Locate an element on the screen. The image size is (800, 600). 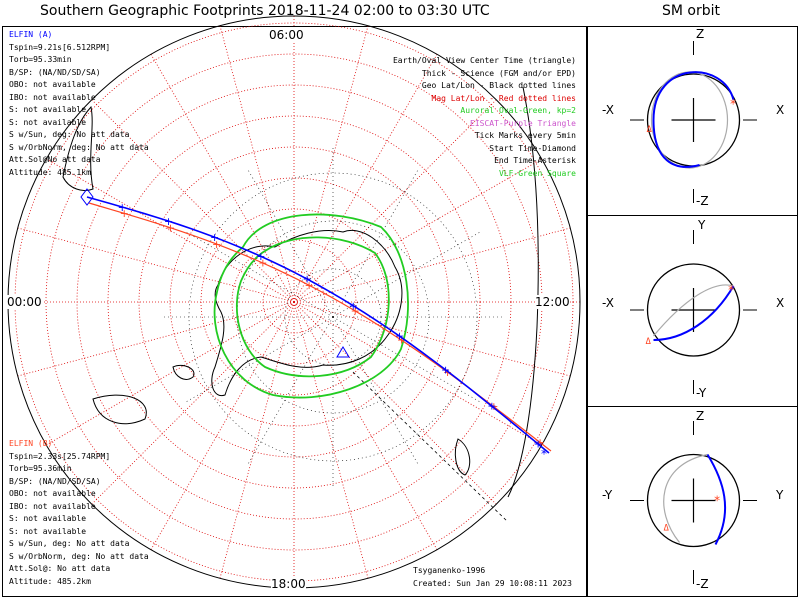
orbit-panel-xy: * Δ Y -Y -X X is located at coordinates (692, 311).